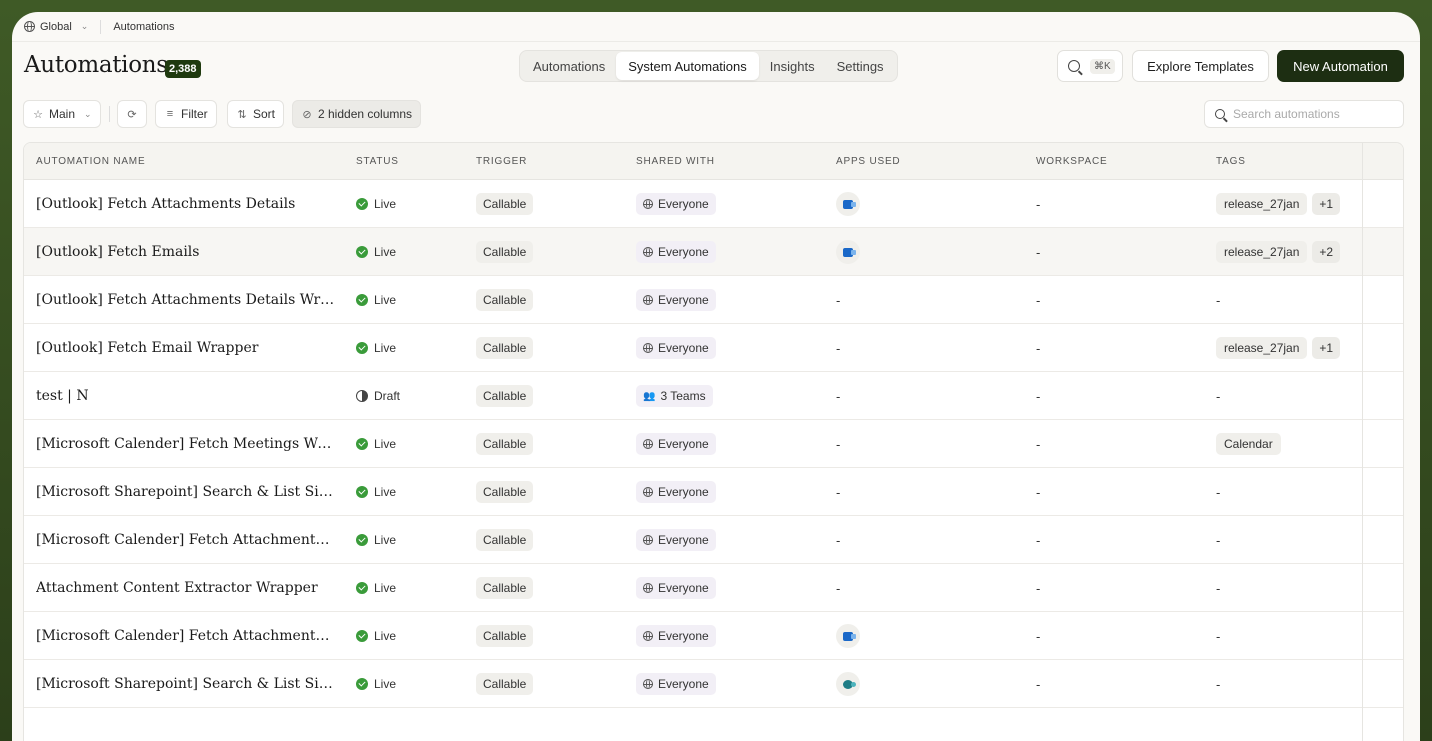 The height and width of the screenshot is (741, 1432). What do you see at coordinates (1200, 66) in the screenshot?
I see `explore-templates-button: Explore Templates` at bounding box center [1200, 66].